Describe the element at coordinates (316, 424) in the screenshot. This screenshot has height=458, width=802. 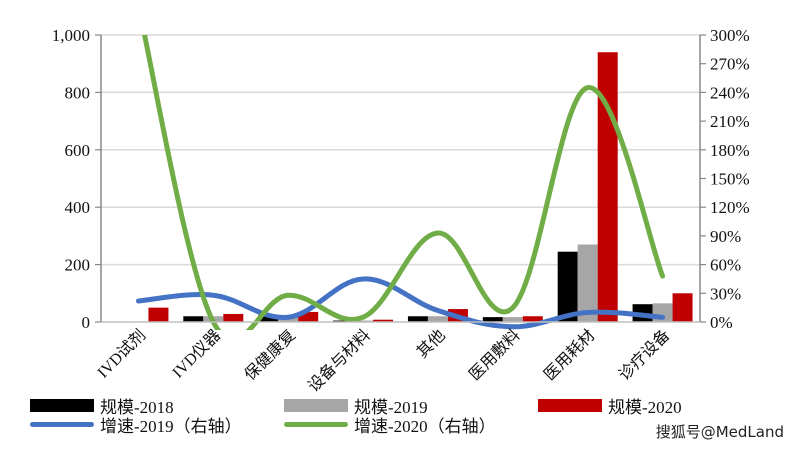
I see `legend-swatch-green-line` at that location.